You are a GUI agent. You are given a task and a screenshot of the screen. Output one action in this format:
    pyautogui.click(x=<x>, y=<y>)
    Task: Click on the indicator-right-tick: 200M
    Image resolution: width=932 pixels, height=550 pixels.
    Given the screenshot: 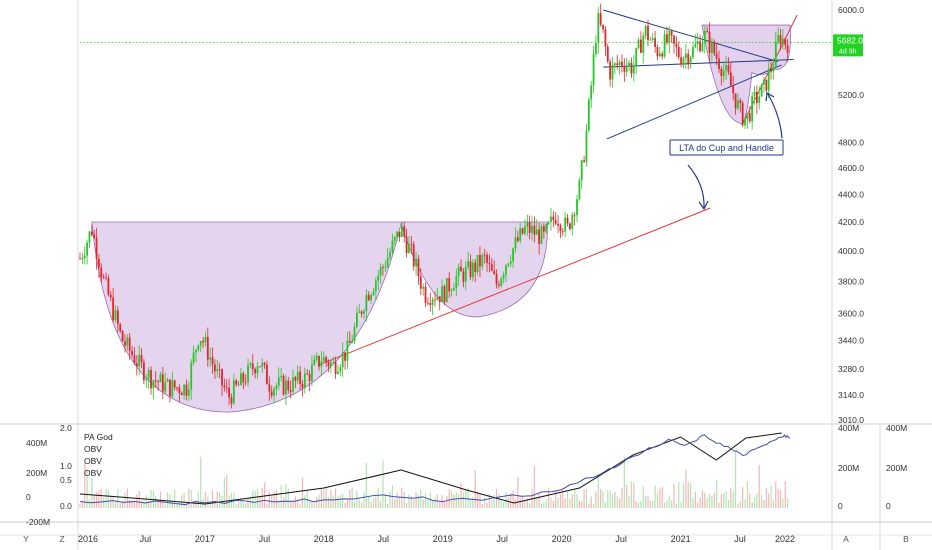 What is the action you would take?
    pyautogui.click(x=848, y=468)
    